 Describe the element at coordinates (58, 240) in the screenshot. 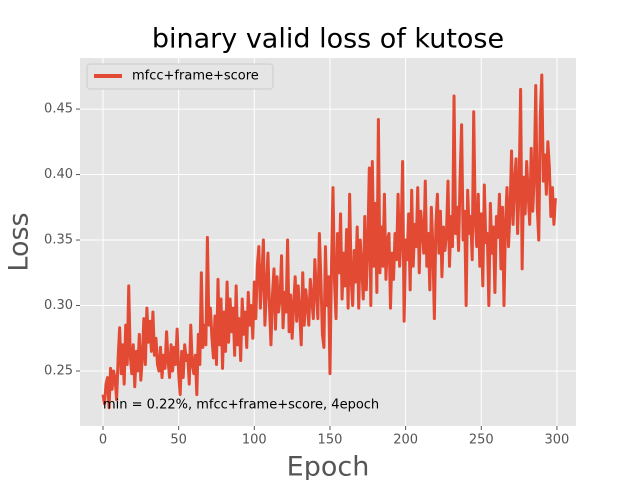

I see `y-tick-label: 0.35` at that location.